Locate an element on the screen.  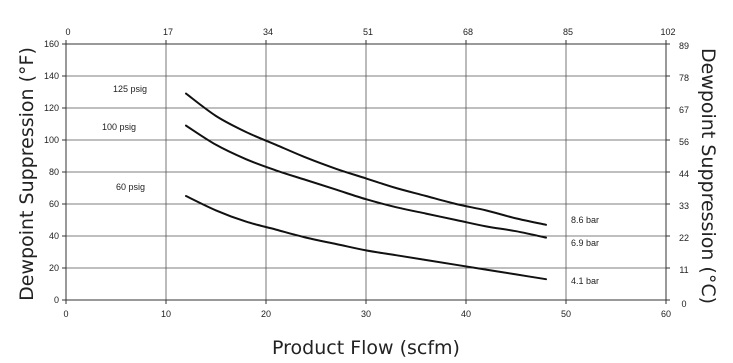
right-tick-label: 44 is located at coordinates (684, 174).